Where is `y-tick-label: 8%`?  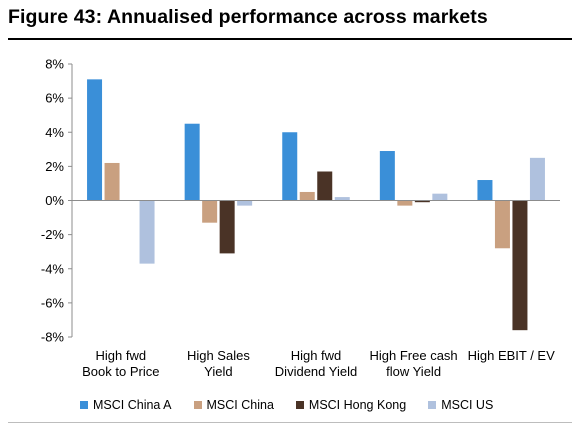 y-tick-label: 8% is located at coordinates (54, 64).